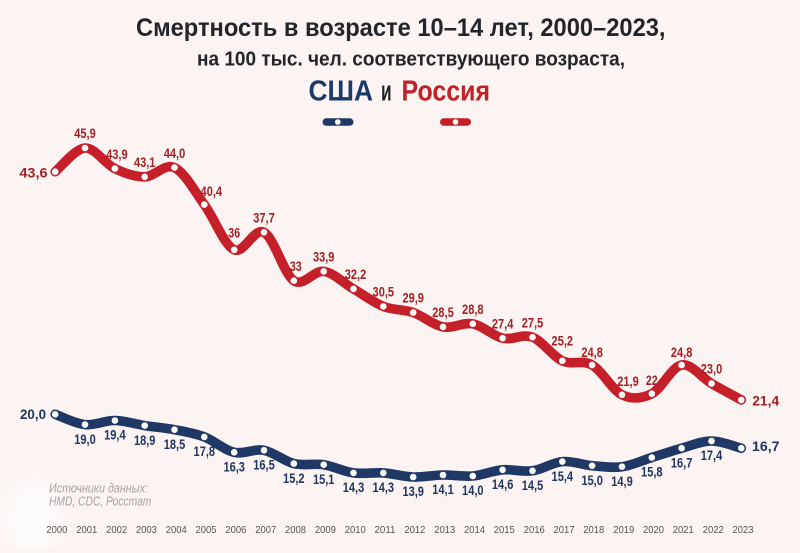 This screenshot has height=553, width=800. What do you see at coordinates (413, 491) in the screenshot?
I see `svg-text: 13,9` at bounding box center [413, 491].